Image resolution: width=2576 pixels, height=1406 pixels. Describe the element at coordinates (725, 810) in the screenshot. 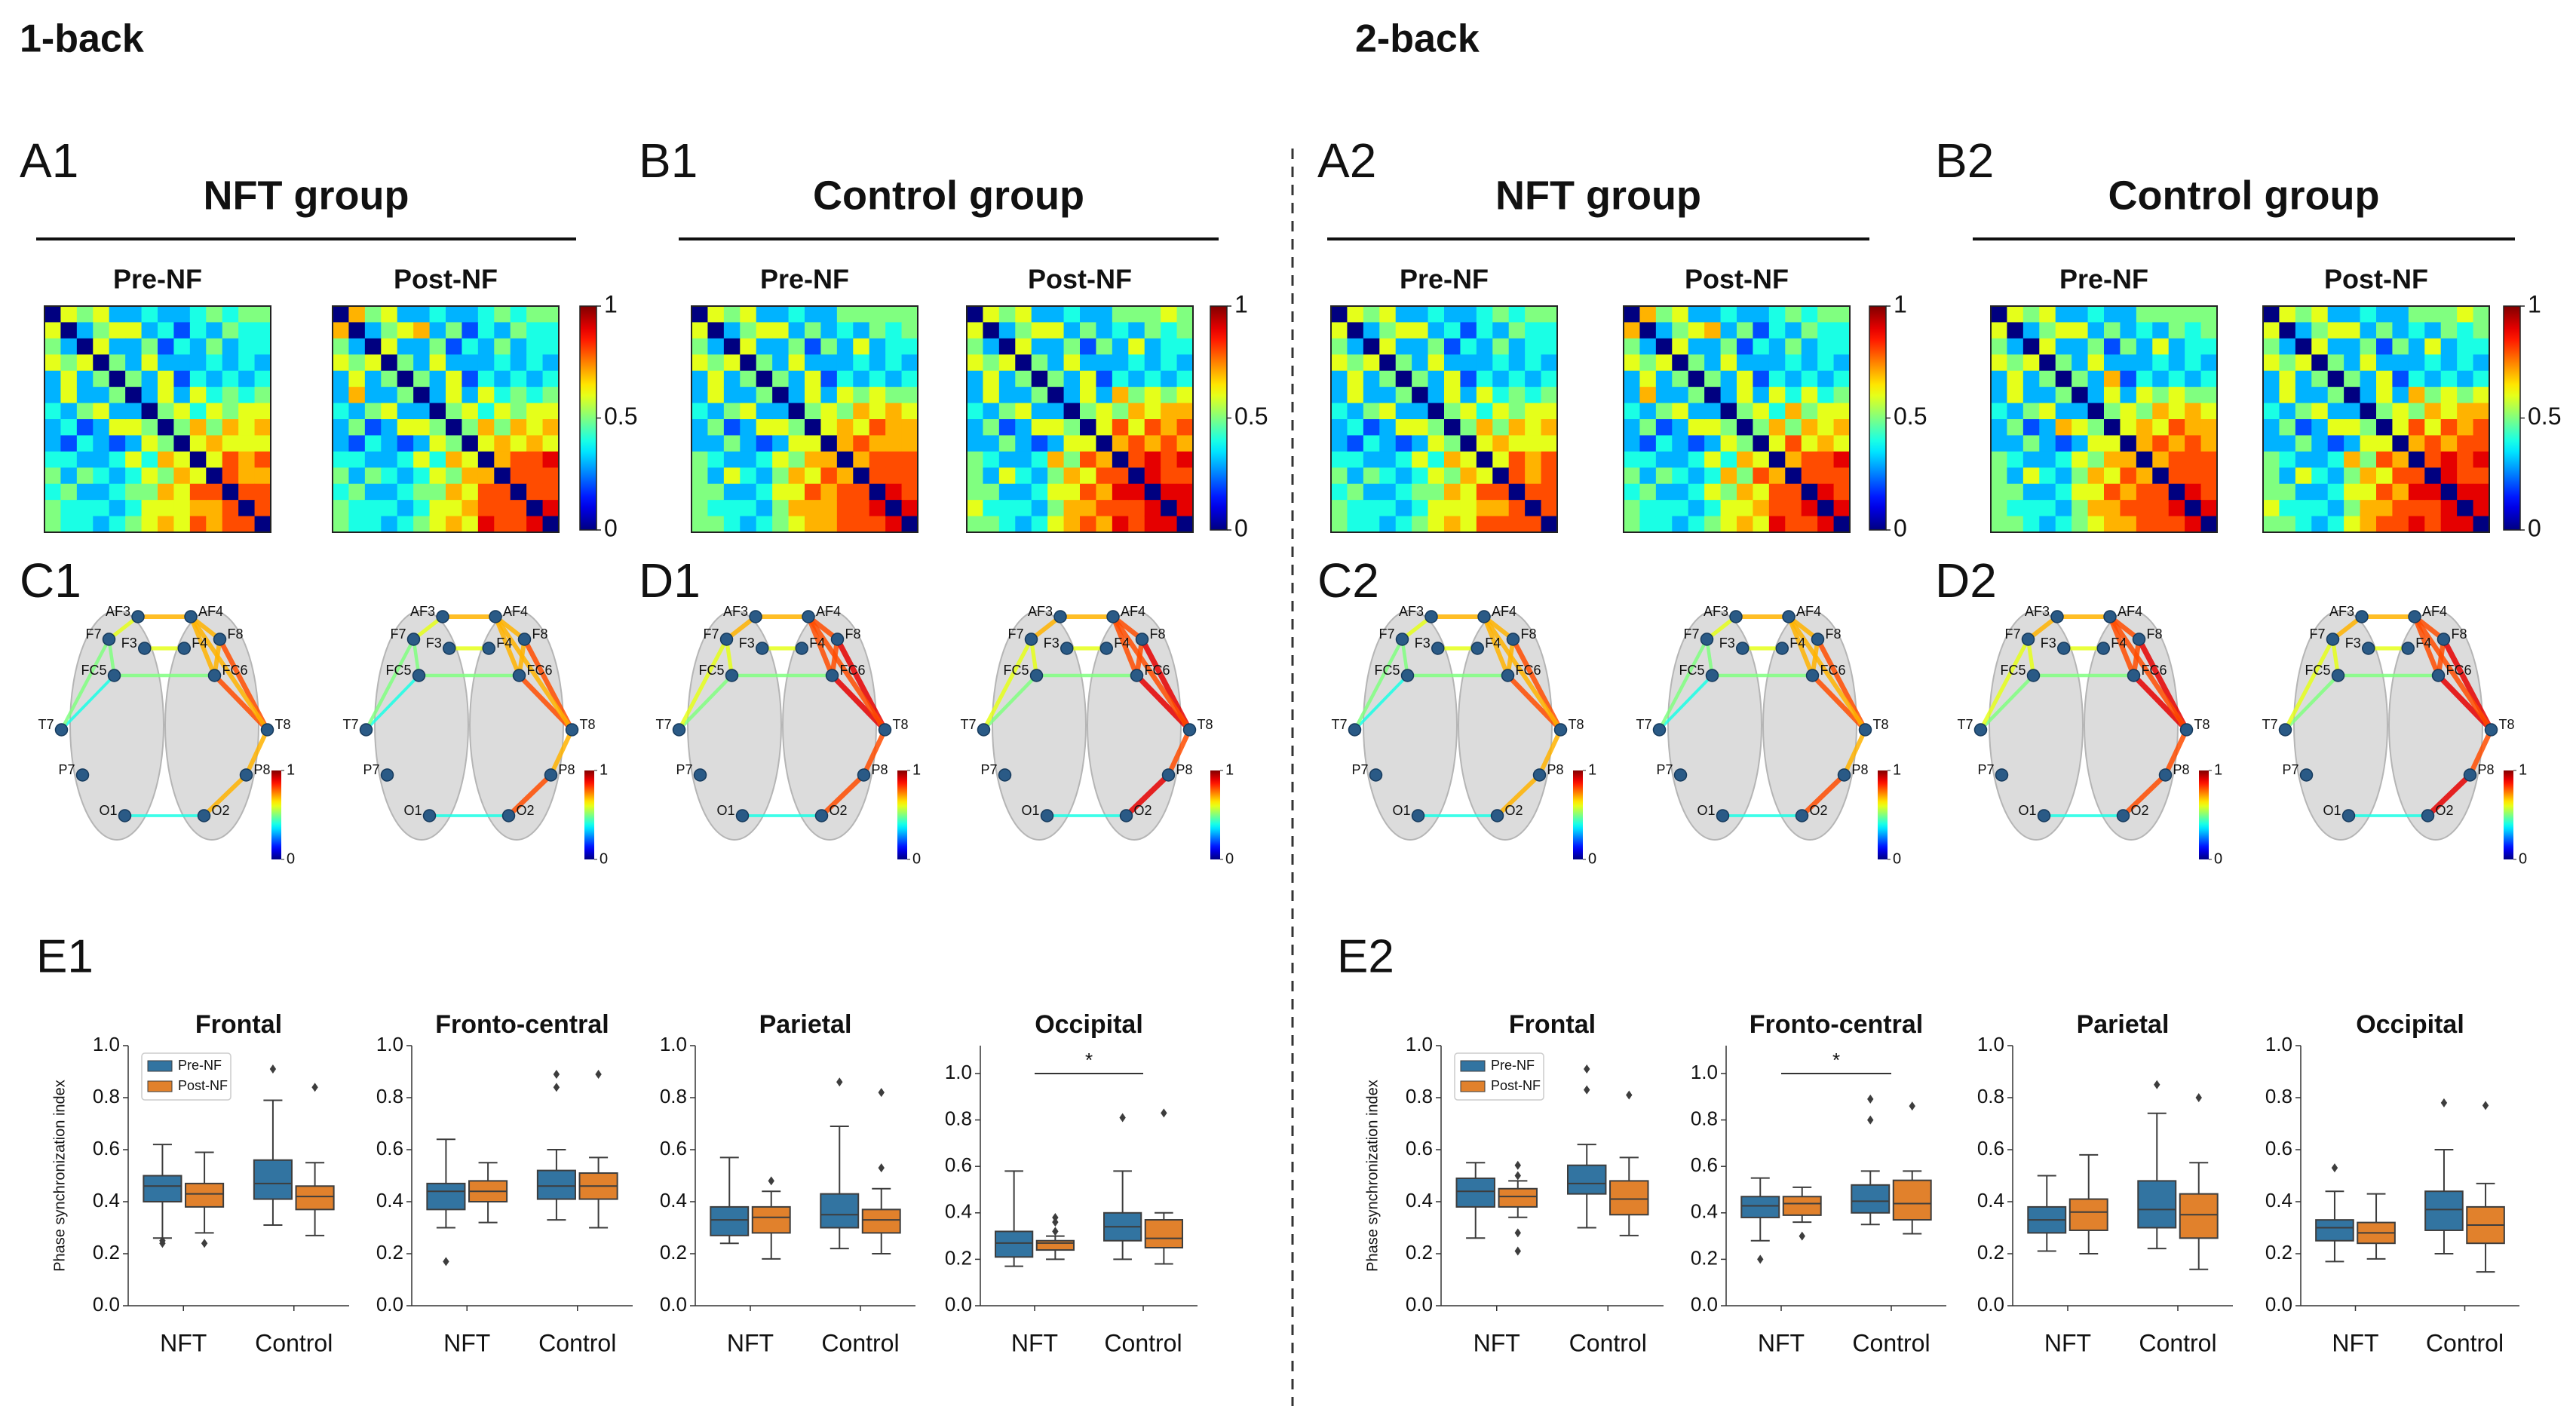

I see `electrode-label: O1` at that location.